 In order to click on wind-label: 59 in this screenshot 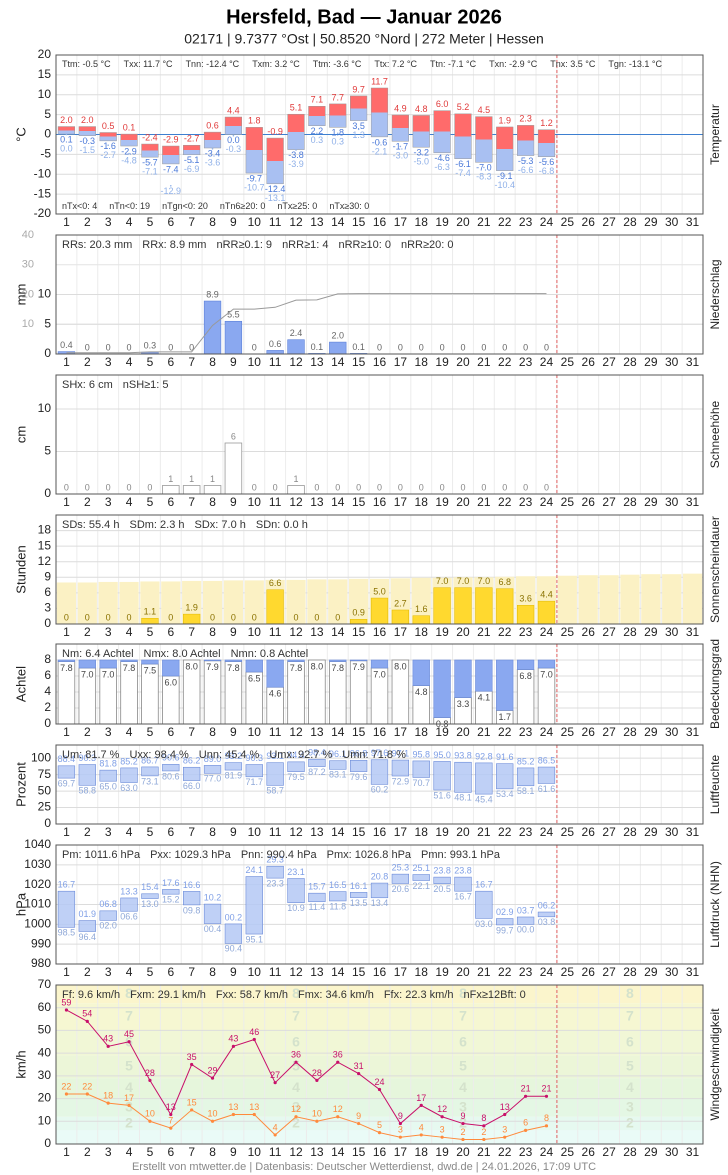, I will do `click(66, 1002)`.